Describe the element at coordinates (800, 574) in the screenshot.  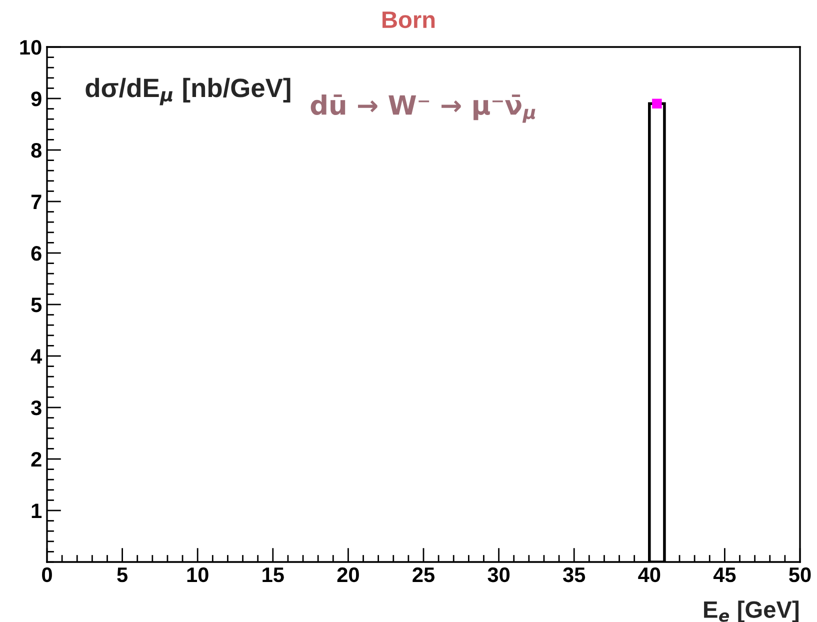
I see `x-tick-label: 50` at that location.